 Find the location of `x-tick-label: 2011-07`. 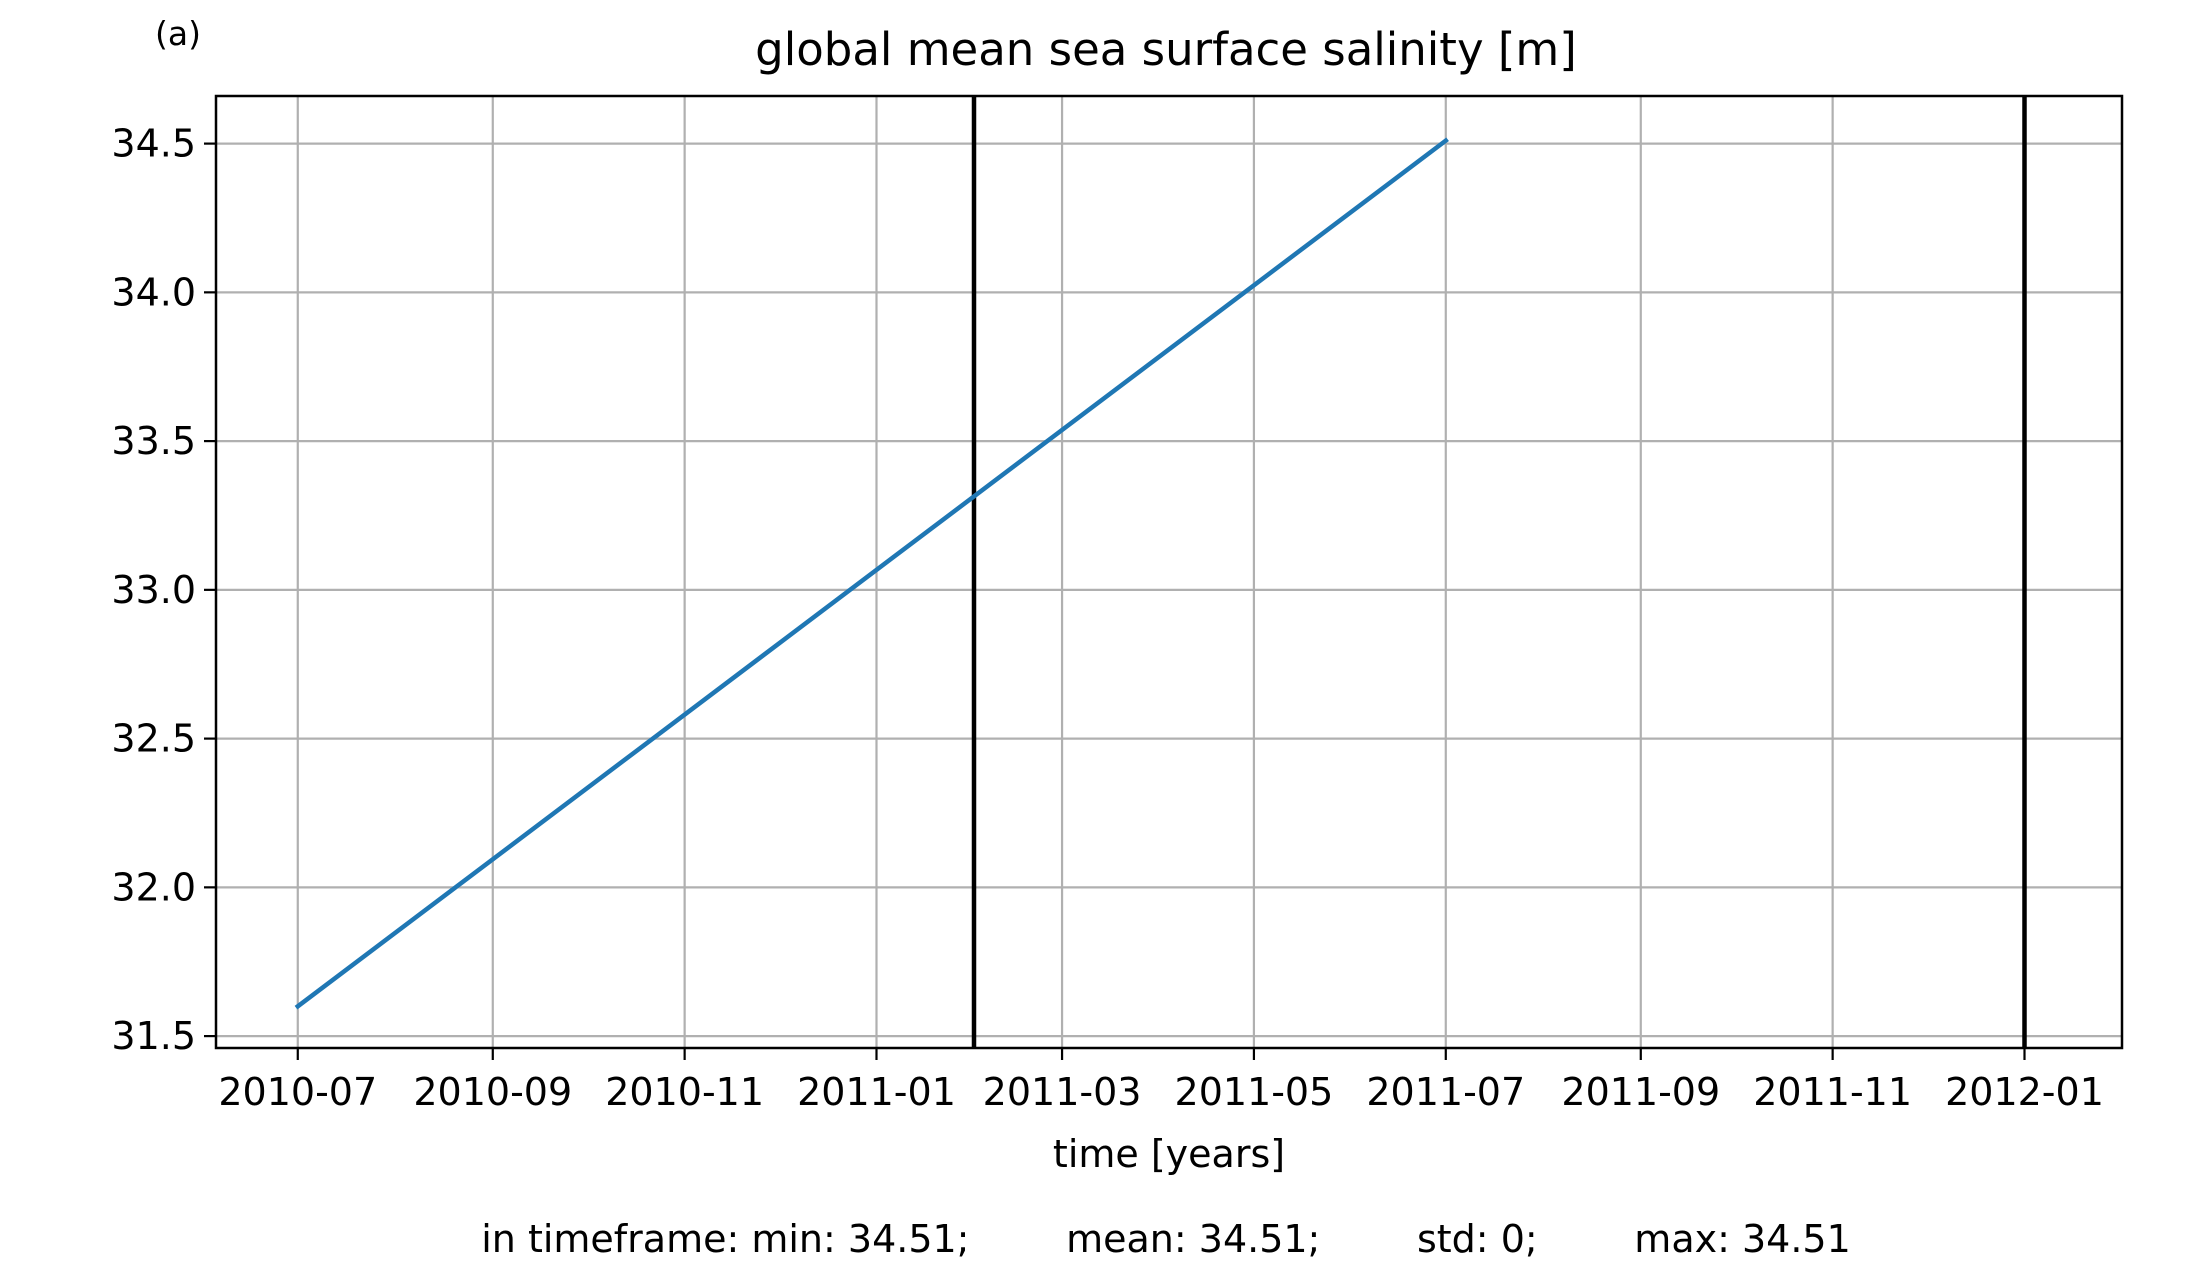

x-tick-label: 2011-07 is located at coordinates (1445, 1092).